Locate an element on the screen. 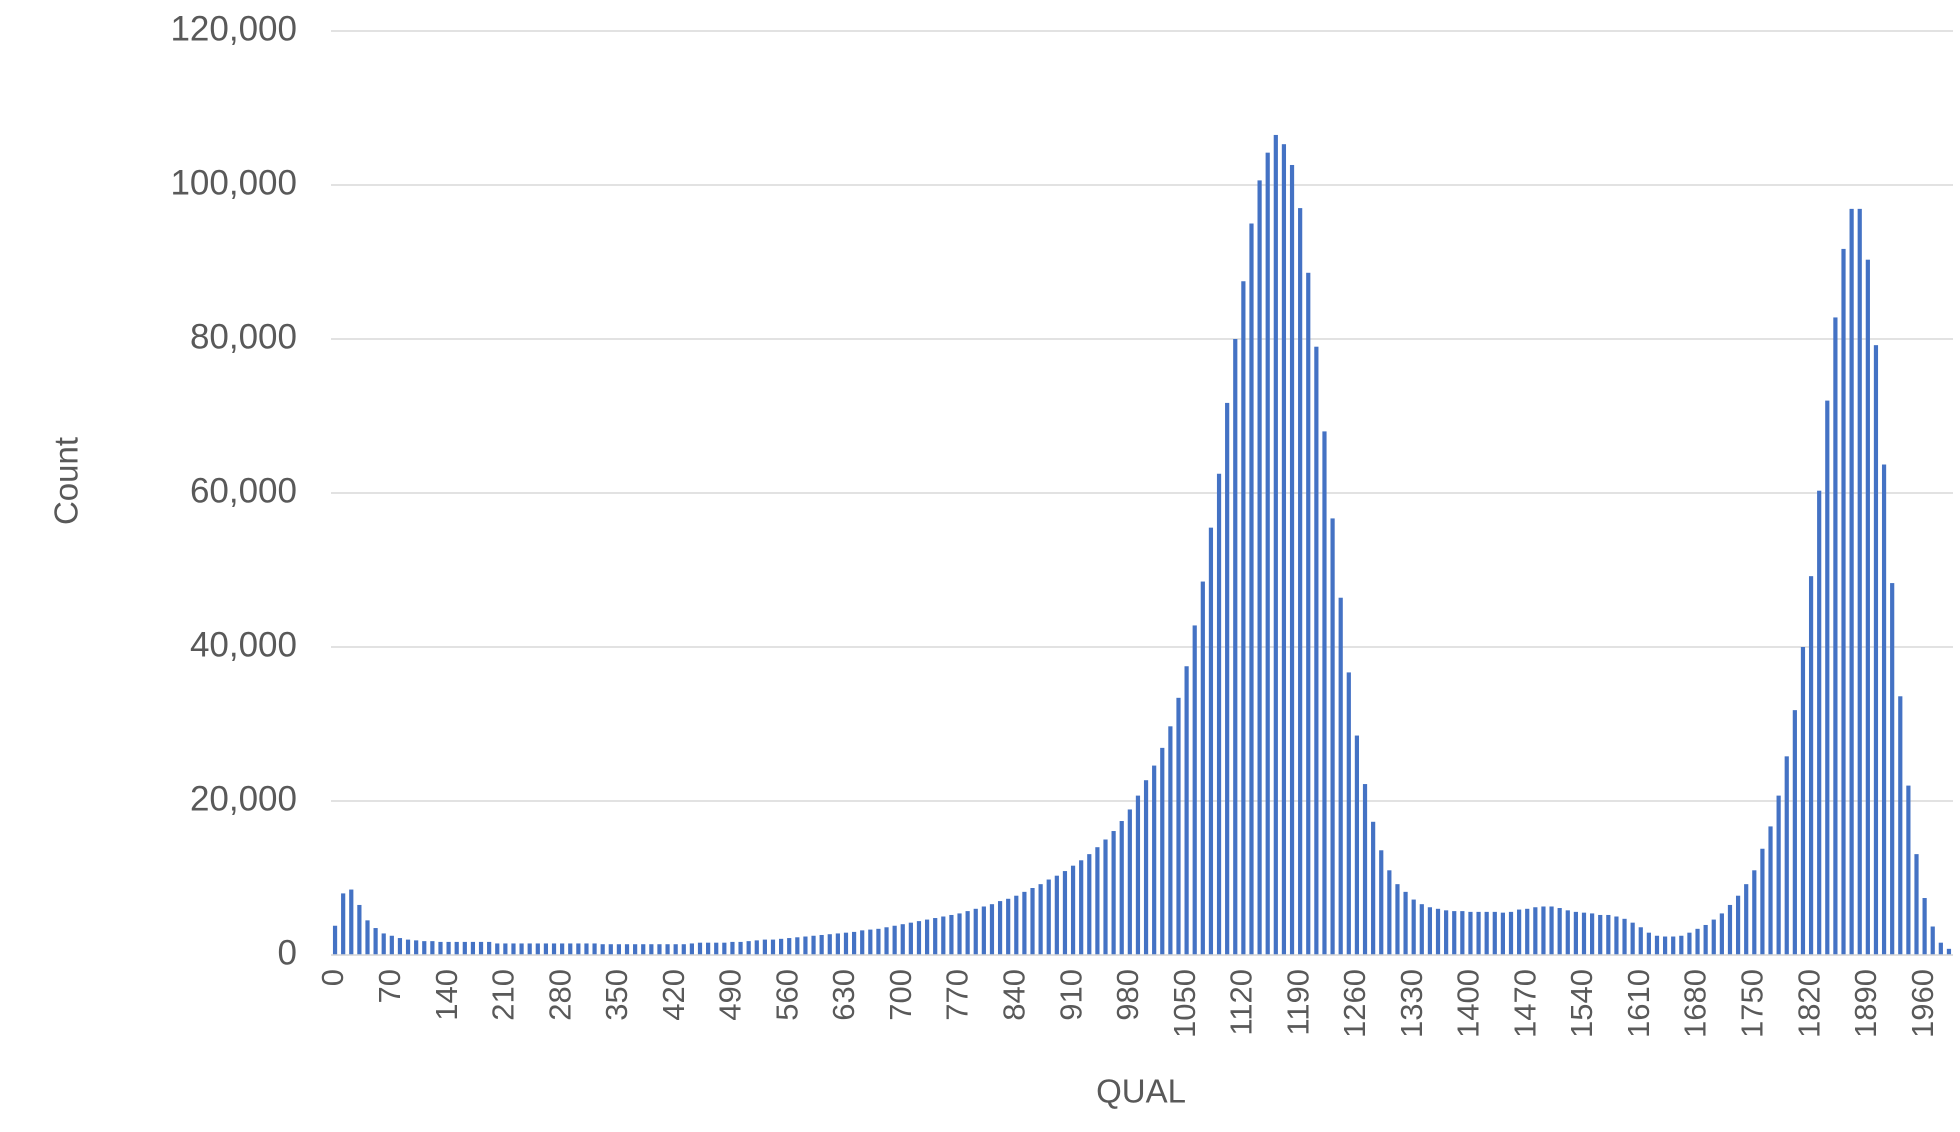  x-tick-label: 1820 is located at coordinates (1808, 1003).